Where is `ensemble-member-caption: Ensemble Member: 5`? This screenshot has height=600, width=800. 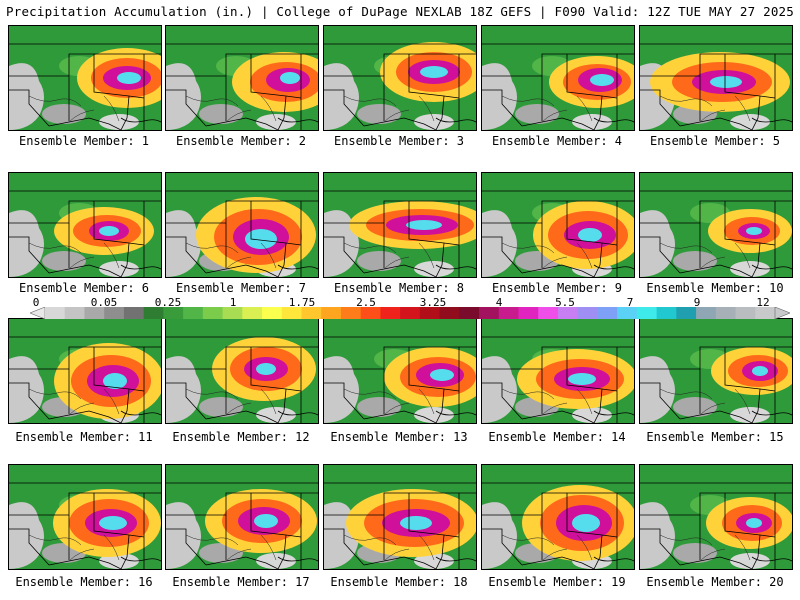 ensemble-member-caption: Ensemble Member: 5 is located at coordinates (715, 141).